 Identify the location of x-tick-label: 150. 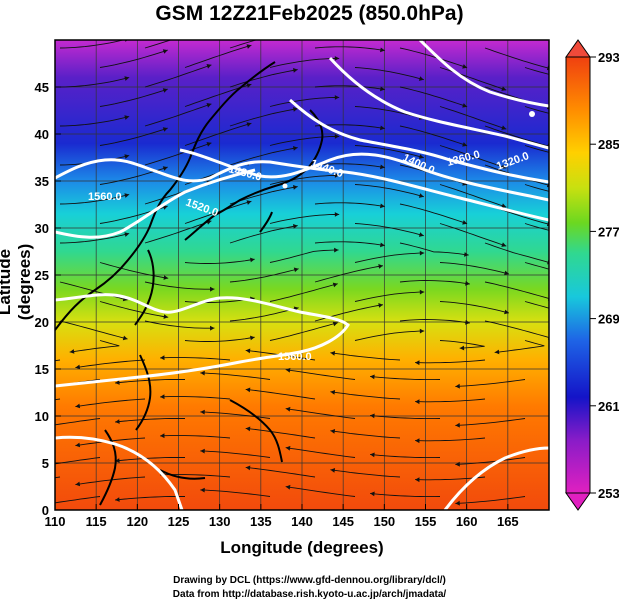
(384, 521).